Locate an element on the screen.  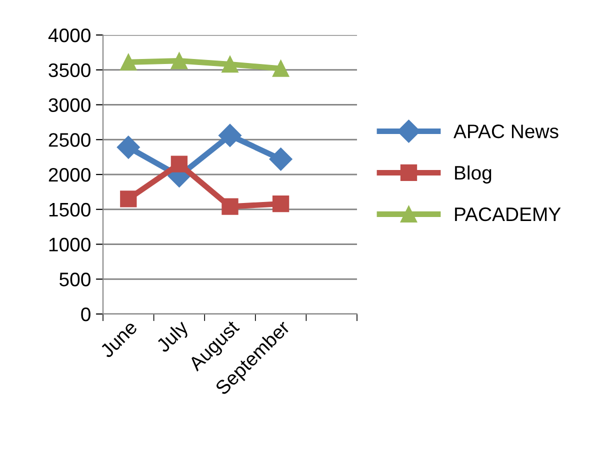
y-tick-label: 3500 is located at coordinates (69, 70).